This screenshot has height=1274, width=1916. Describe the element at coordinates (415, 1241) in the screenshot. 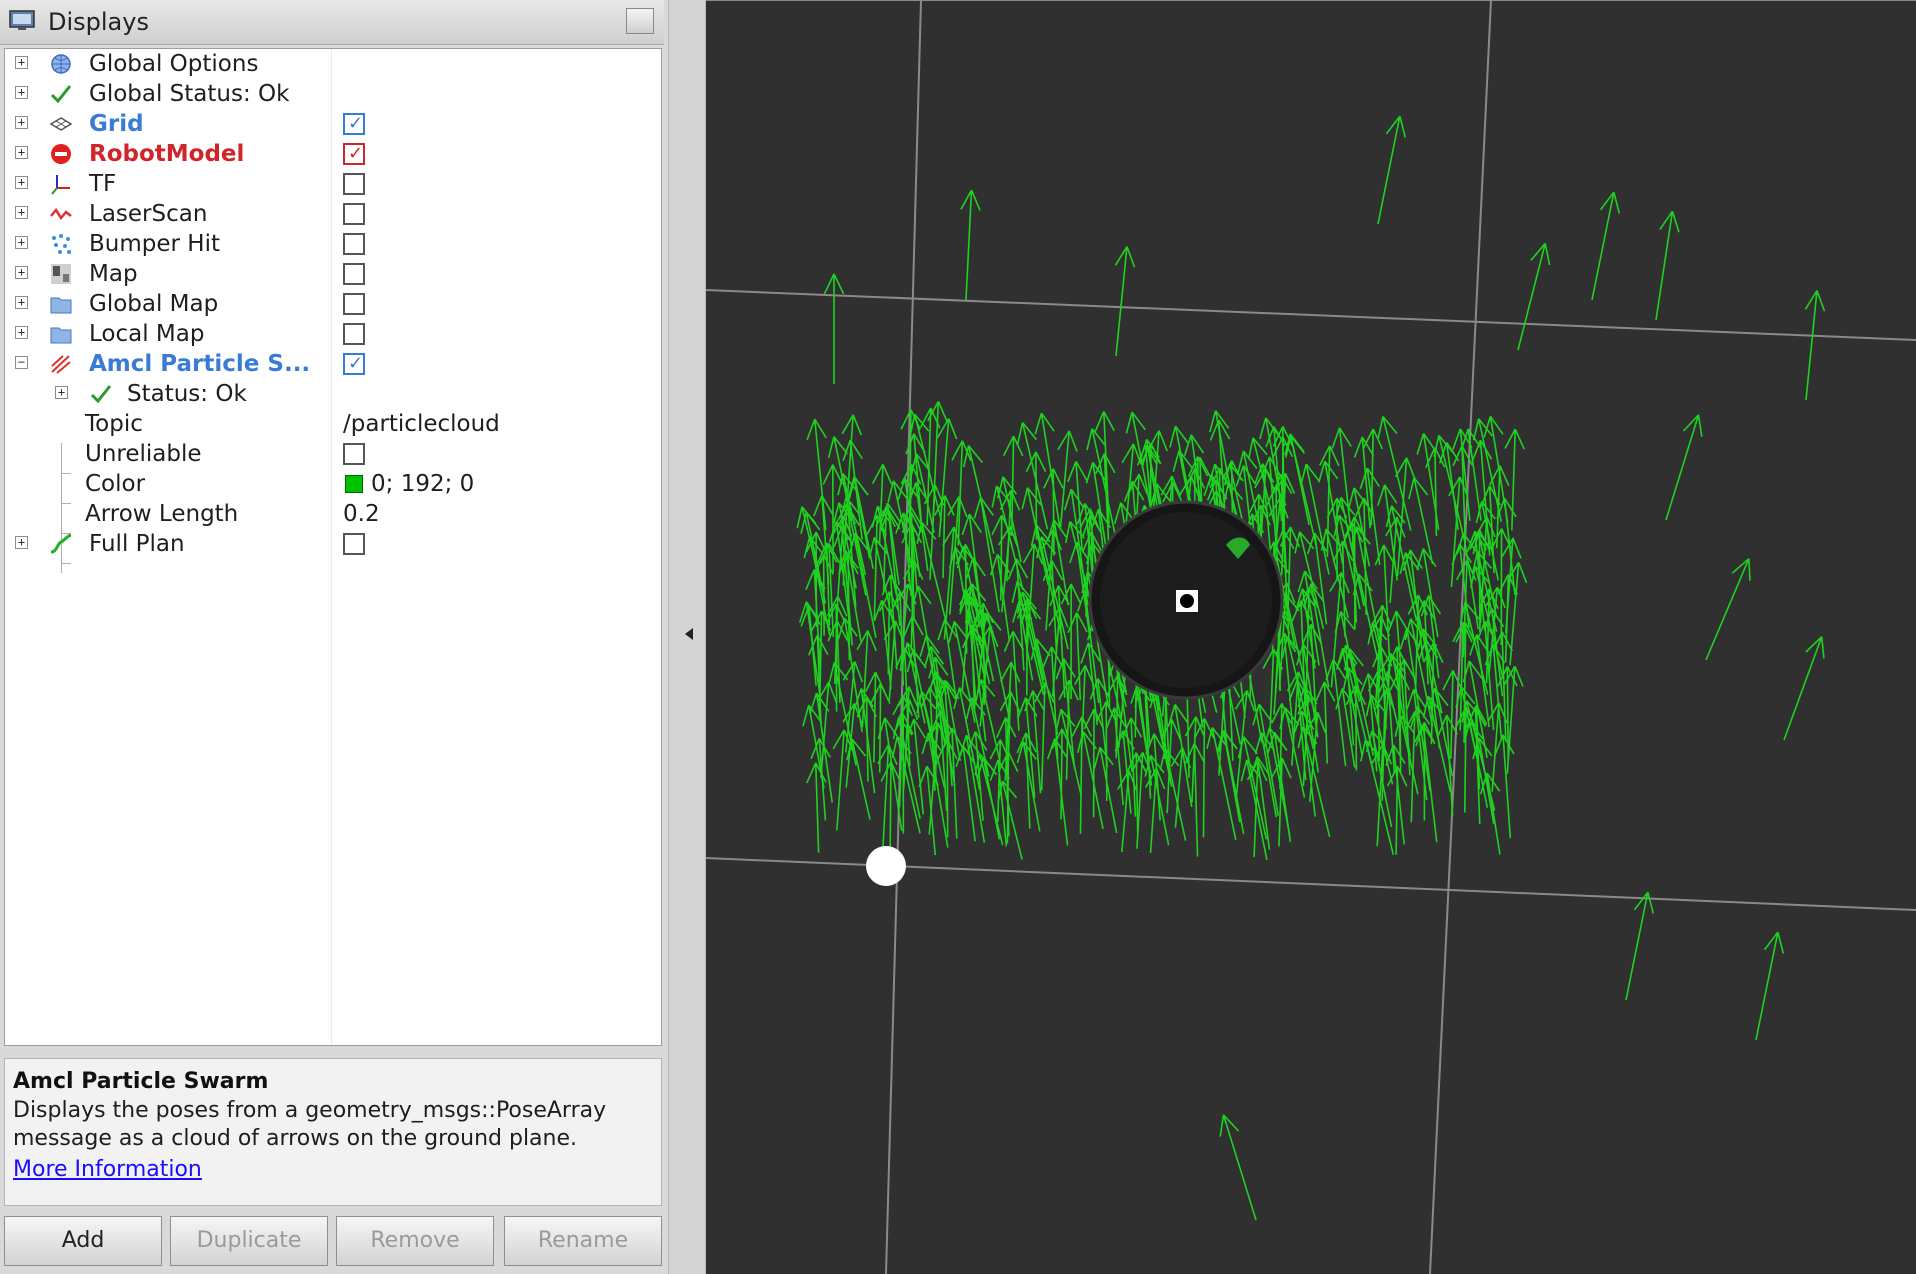

I see `remove-button: Remove` at that location.